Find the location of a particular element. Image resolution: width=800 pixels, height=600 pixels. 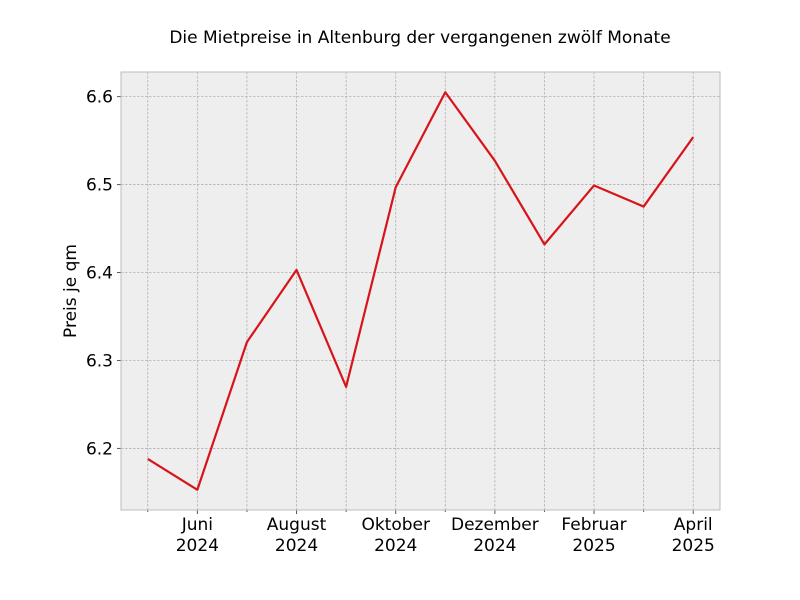

x-tick-label-month: Oktober is located at coordinates (395, 525).